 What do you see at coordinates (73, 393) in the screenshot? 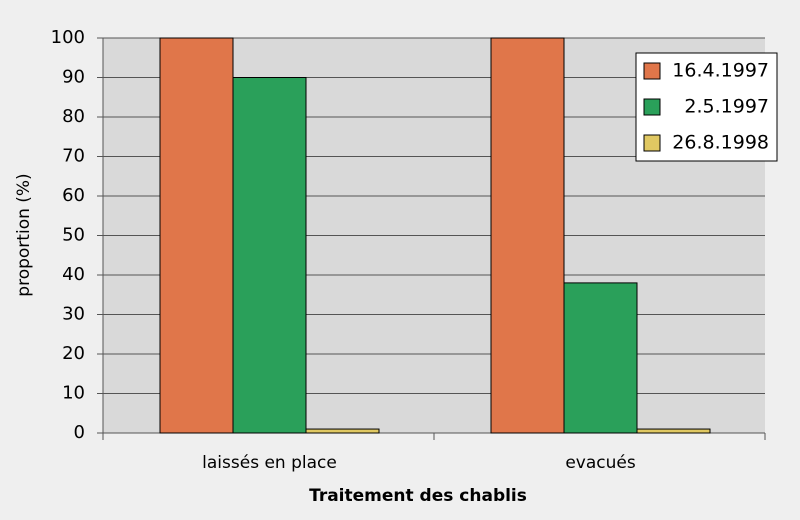
I see `y-tick-label: 10` at bounding box center [73, 393].